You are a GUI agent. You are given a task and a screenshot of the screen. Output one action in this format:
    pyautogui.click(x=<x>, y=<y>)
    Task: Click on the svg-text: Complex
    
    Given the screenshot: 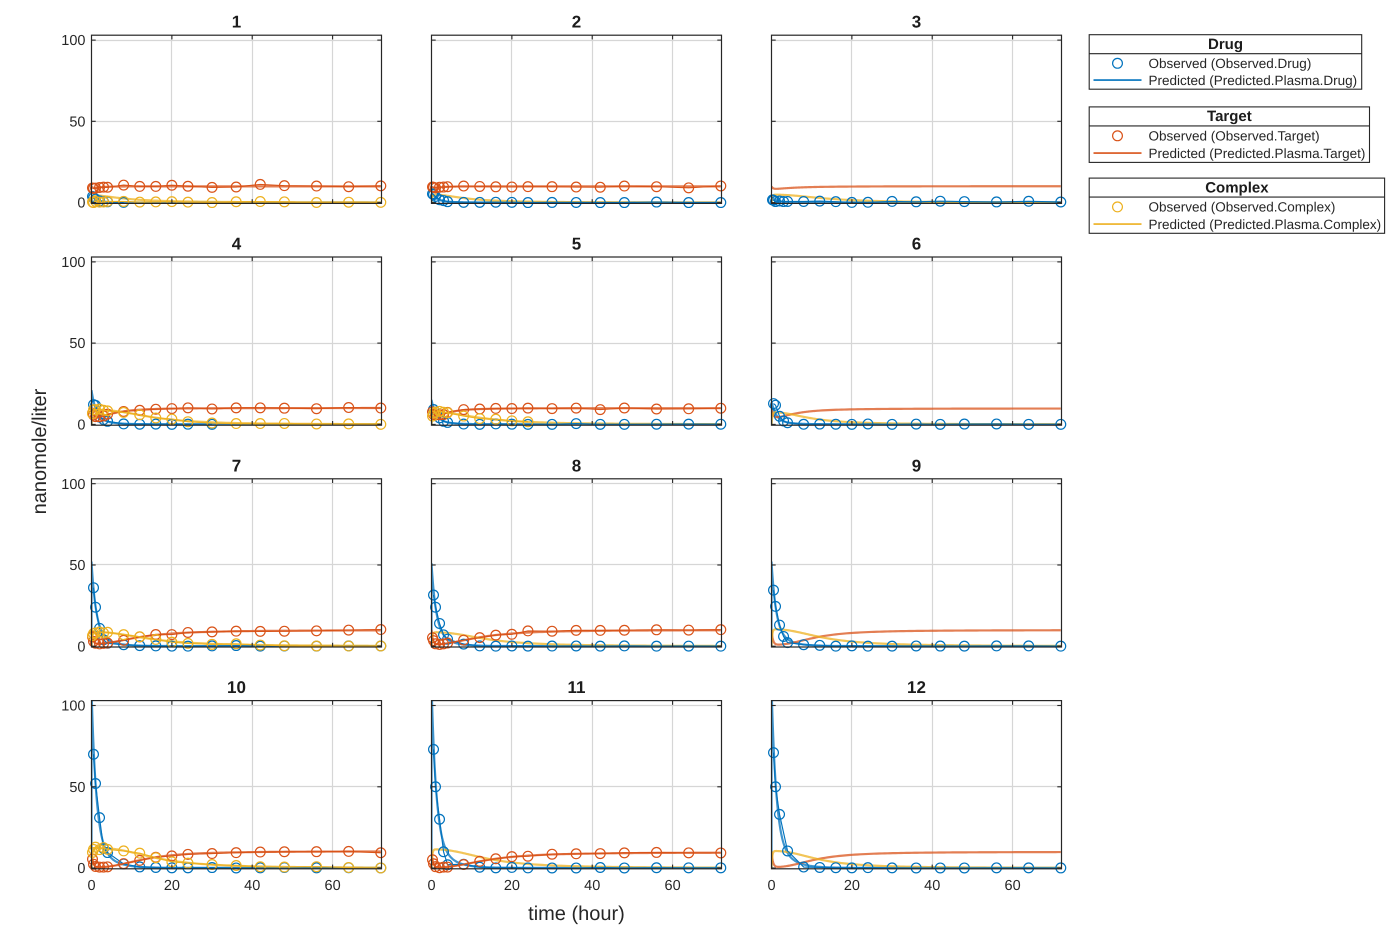 What is the action you would take?
    pyautogui.click(x=1237, y=187)
    